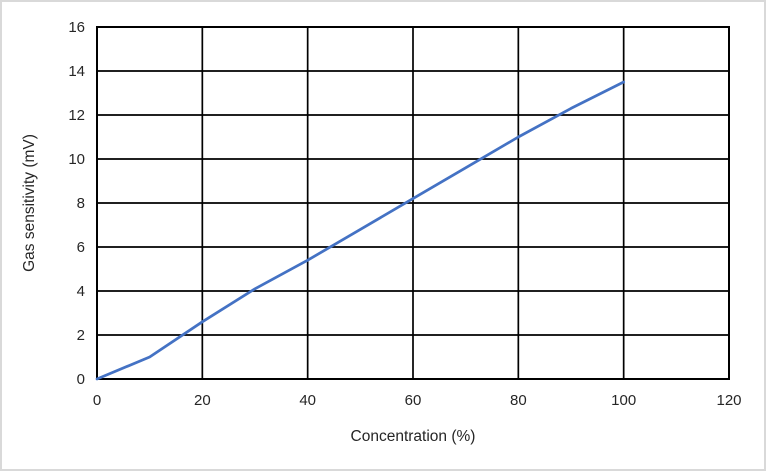 This screenshot has height=471, width=766. What do you see at coordinates (202, 400) in the screenshot?
I see `x-tick-label: 20` at bounding box center [202, 400].